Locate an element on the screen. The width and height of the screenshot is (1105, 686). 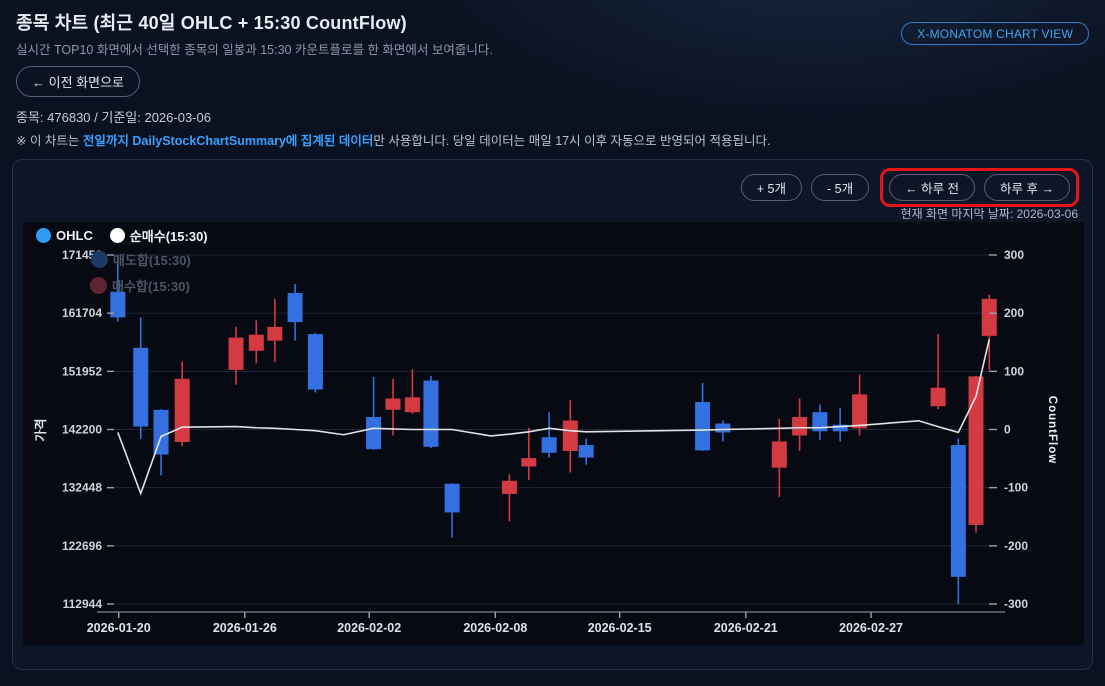
svg-text: 200 is located at coordinates (1014, 313).